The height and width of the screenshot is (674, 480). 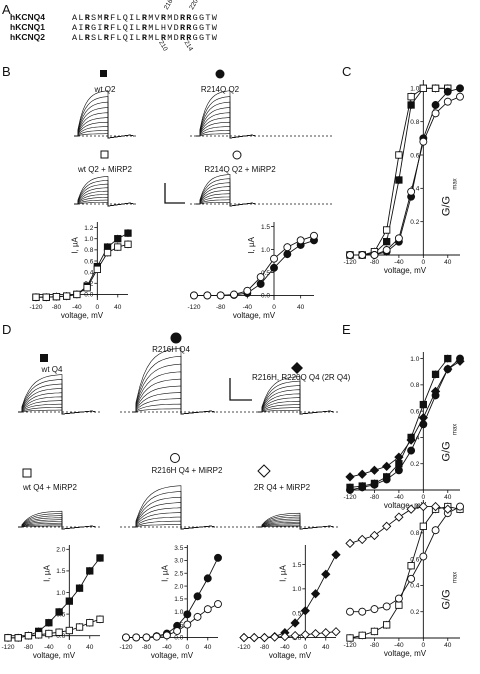 What do you see at coordinates (297, 368) in the screenshot?
I see `filled-diamond-icon` at bounding box center [297, 368].